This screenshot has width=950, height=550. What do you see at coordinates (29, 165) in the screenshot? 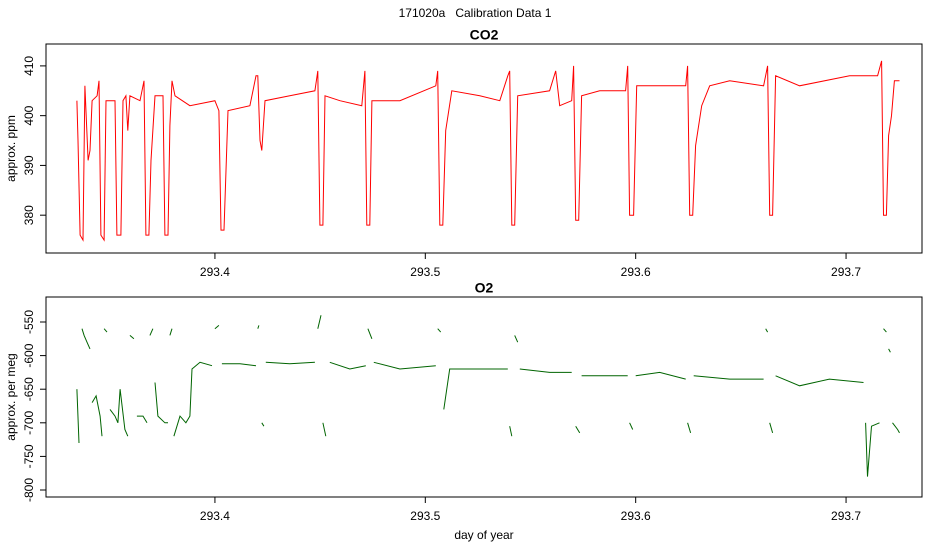
I see `y-tick-label: 390` at bounding box center [29, 165].